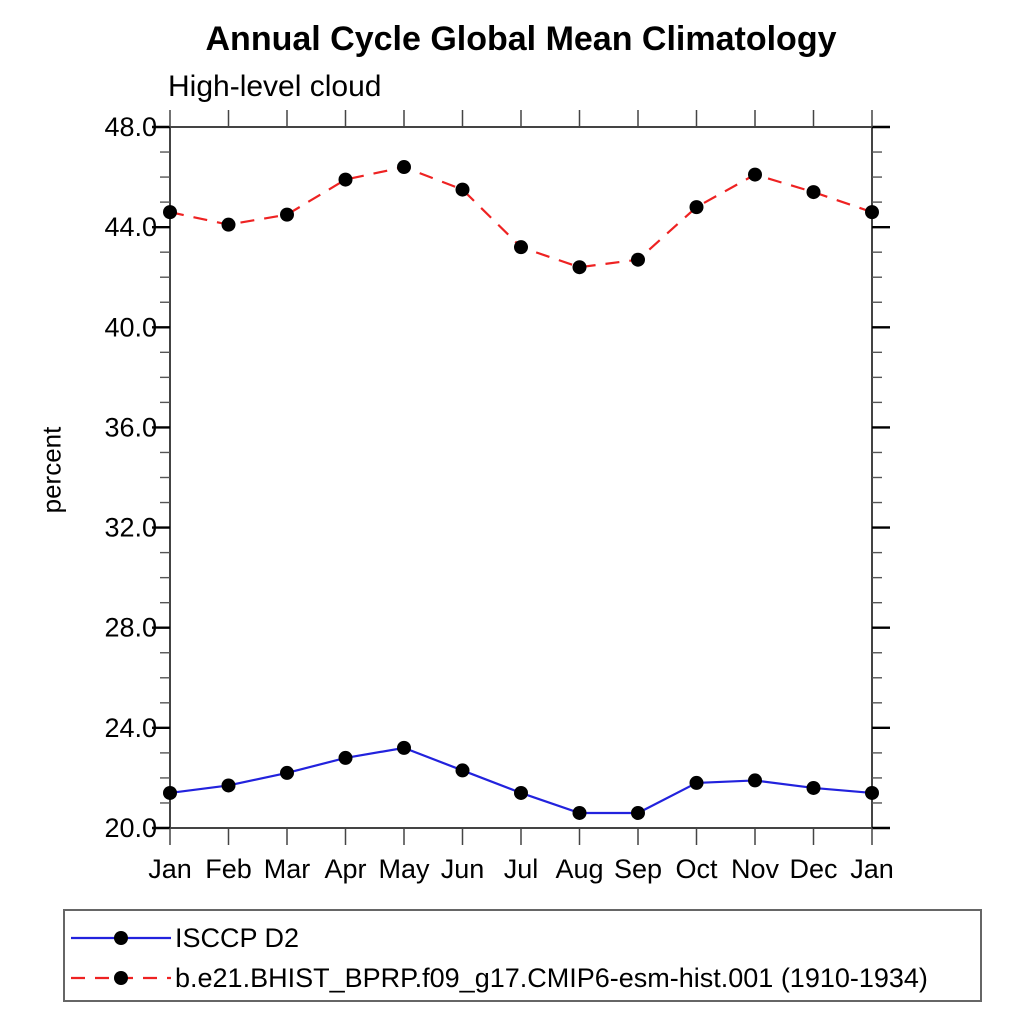 The height and width of the screenshot is (1024, 1024). Describe the element at coordinates (404, 869) in the screenshot. I see `x-tick-label: May` at that location.